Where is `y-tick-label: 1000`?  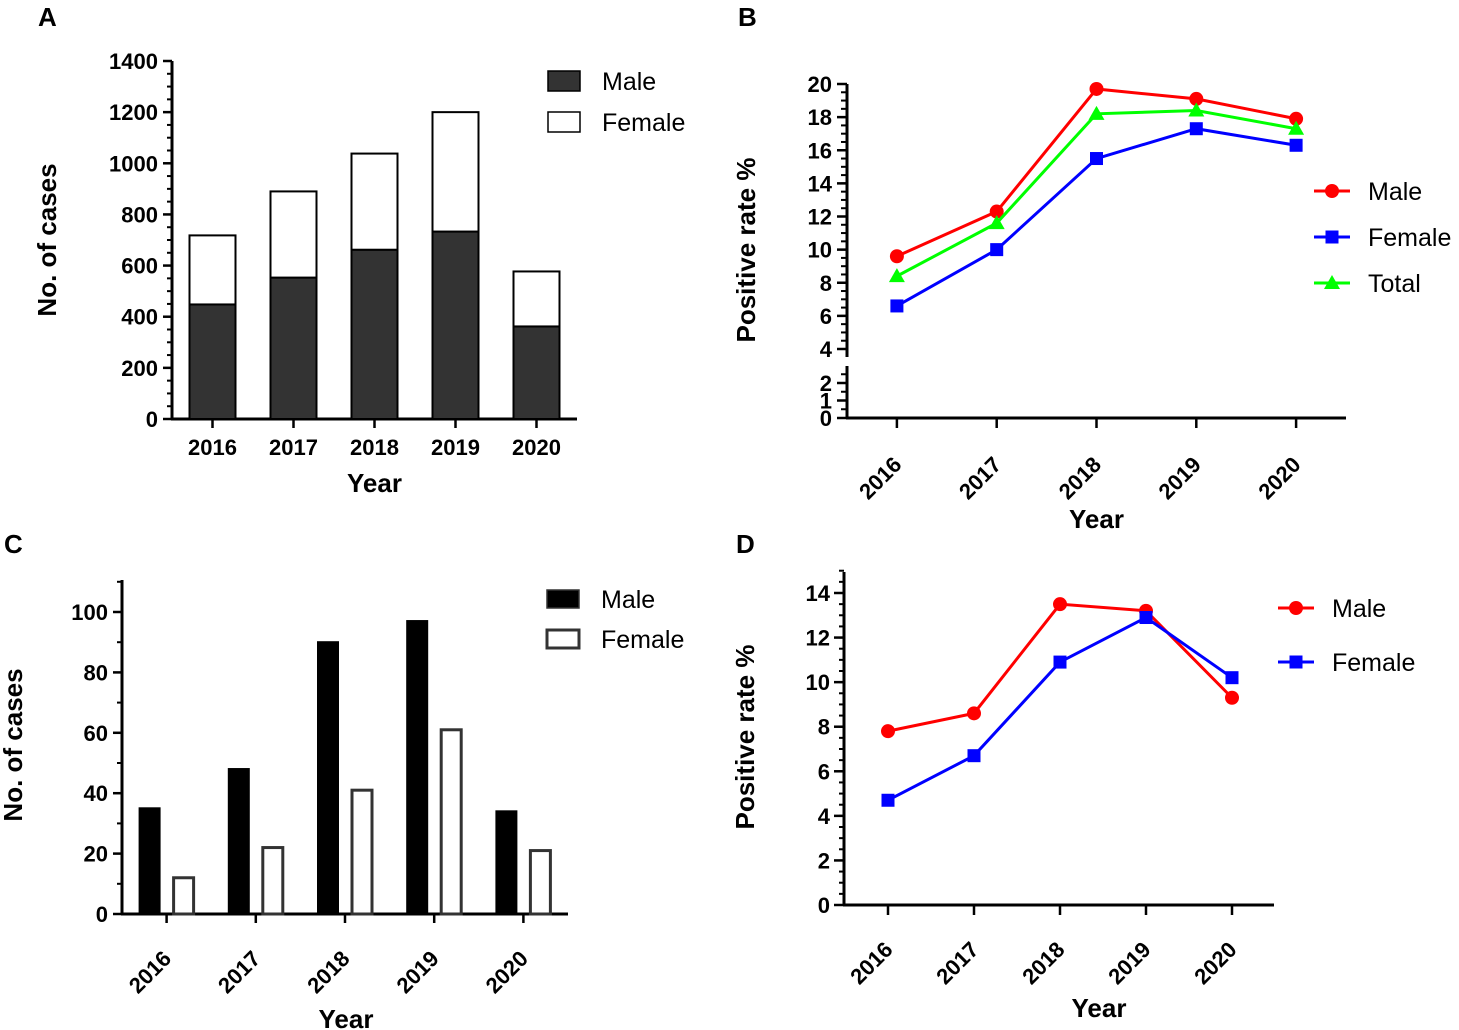 y-tick-label: 1000 is located at coordinates (133, 163).